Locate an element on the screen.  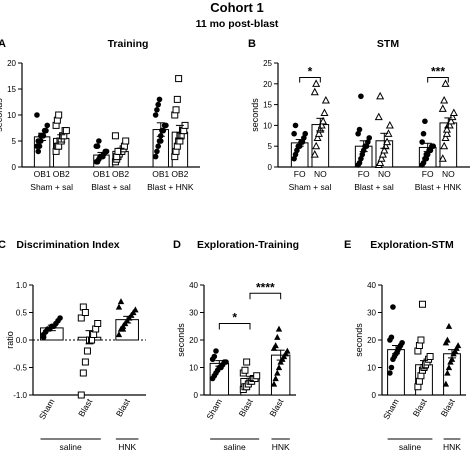
y-tick-label: 0.5 is located at coordinates (22, 313).